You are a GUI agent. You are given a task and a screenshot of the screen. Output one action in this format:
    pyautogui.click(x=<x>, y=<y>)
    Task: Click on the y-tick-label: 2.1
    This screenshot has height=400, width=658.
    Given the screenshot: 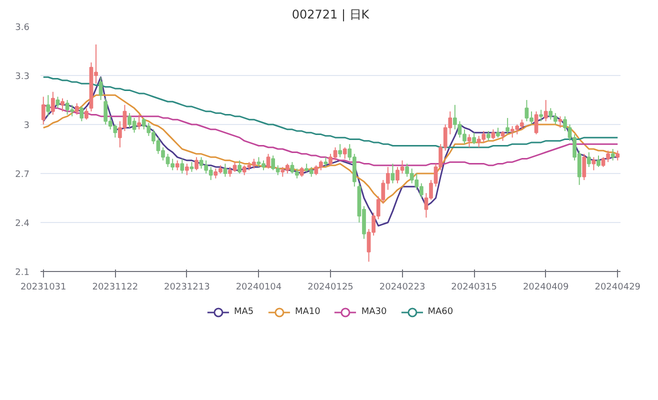 What is the action you would take?
    pyautogui.click(x=22, y=273)
    